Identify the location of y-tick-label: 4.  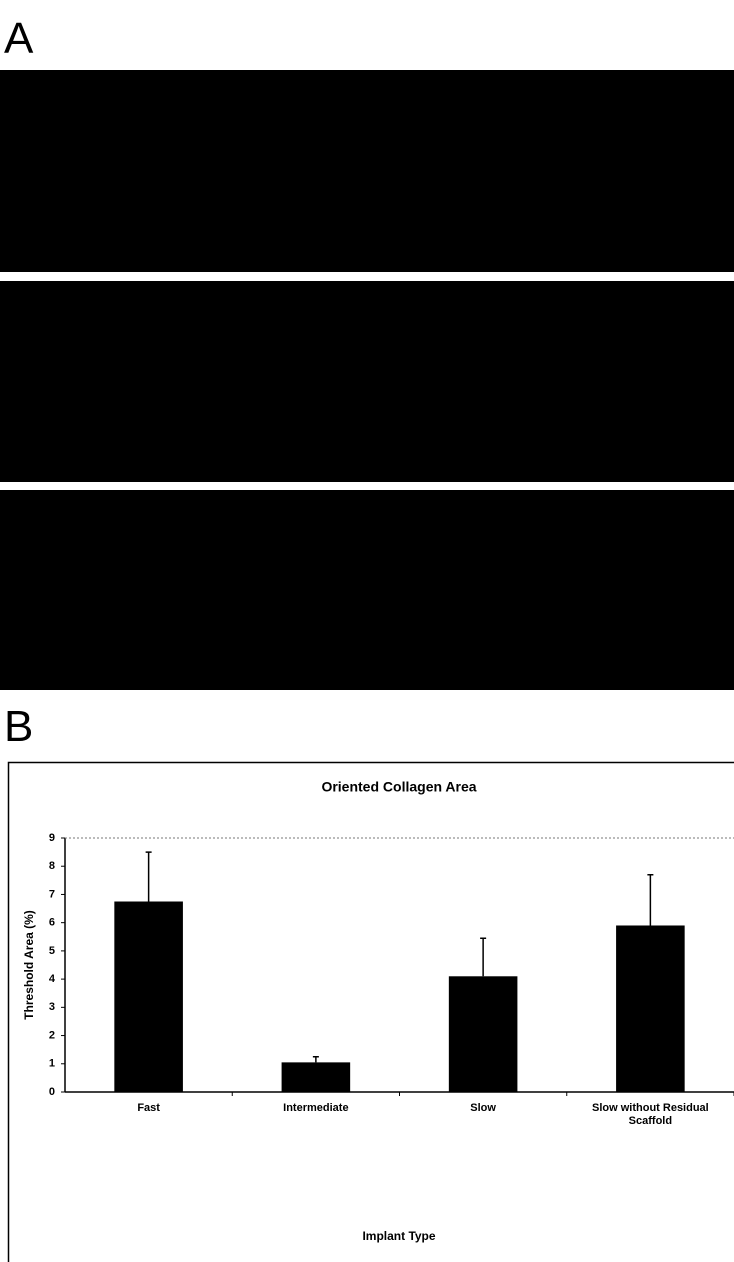
(52, 979).